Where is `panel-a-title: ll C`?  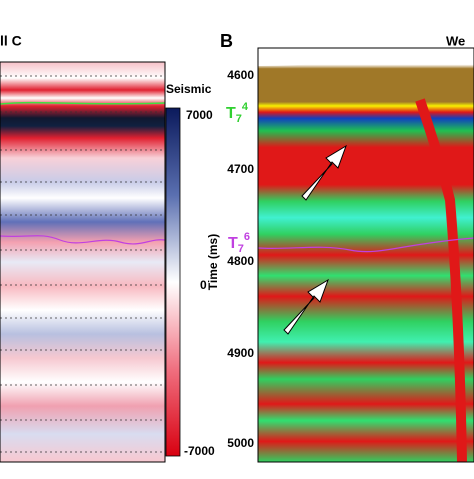 panel-a-title: ll C is located at coordinates (11, 41).